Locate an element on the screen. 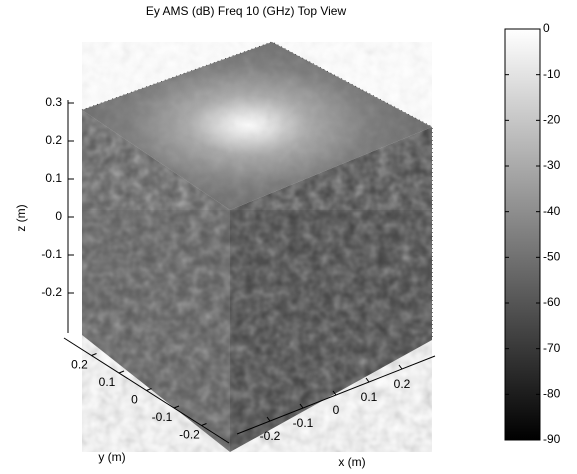 The image size is (577, 474). x-tick-label: -0.1 is located at coordinates (303, 423).